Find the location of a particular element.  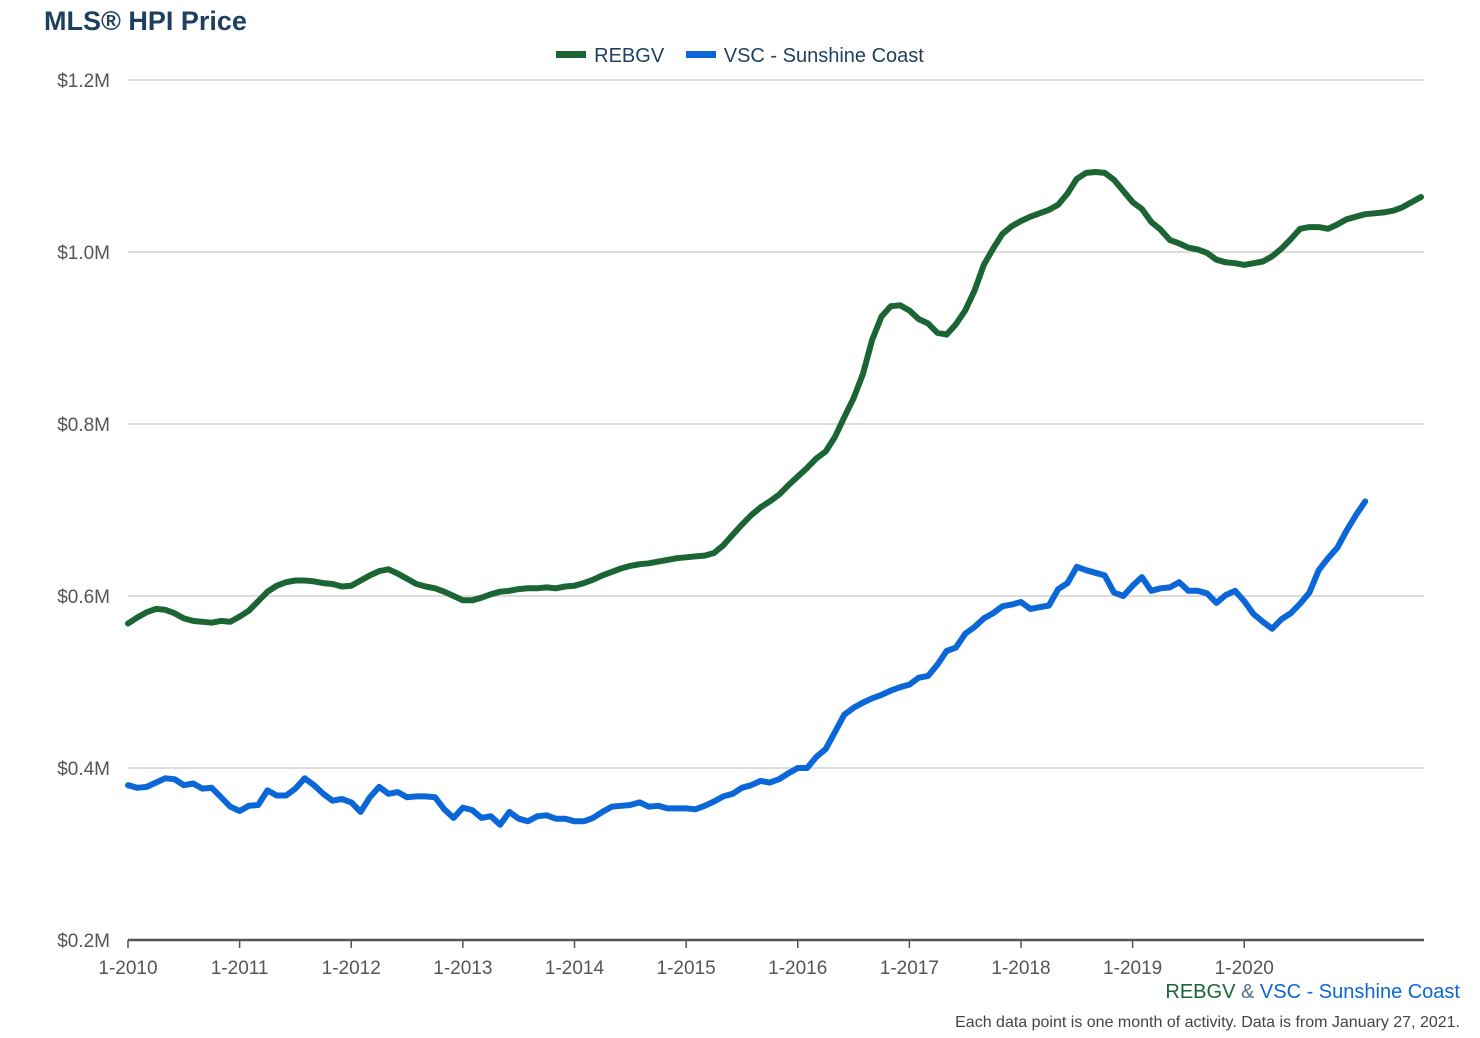

legend-swatch-rebgv is located at coordinates (571, 55).